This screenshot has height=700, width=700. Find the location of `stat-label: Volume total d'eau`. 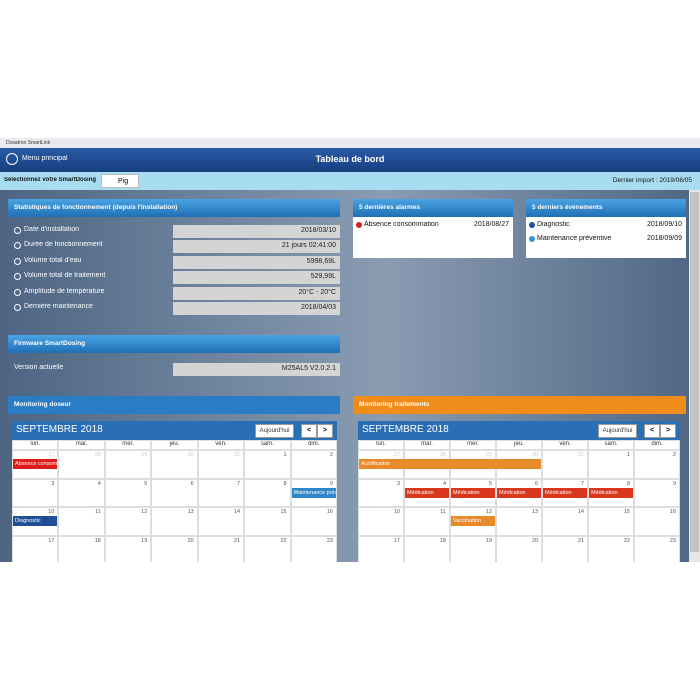

stat-label: Volume total d'eau is located at coordinates (53, 260).